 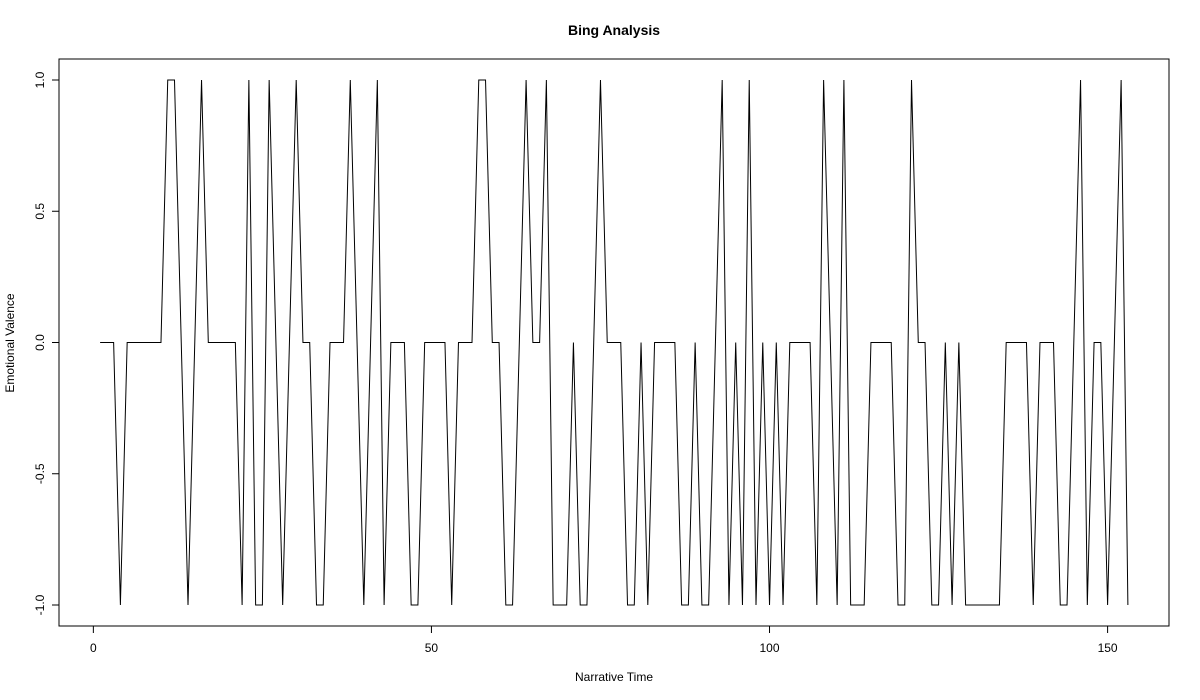 What do you see at coordinates (40, 79) in the screenshot?
I see `y-tick-label: 1.0` at bounding box center [40, 79].